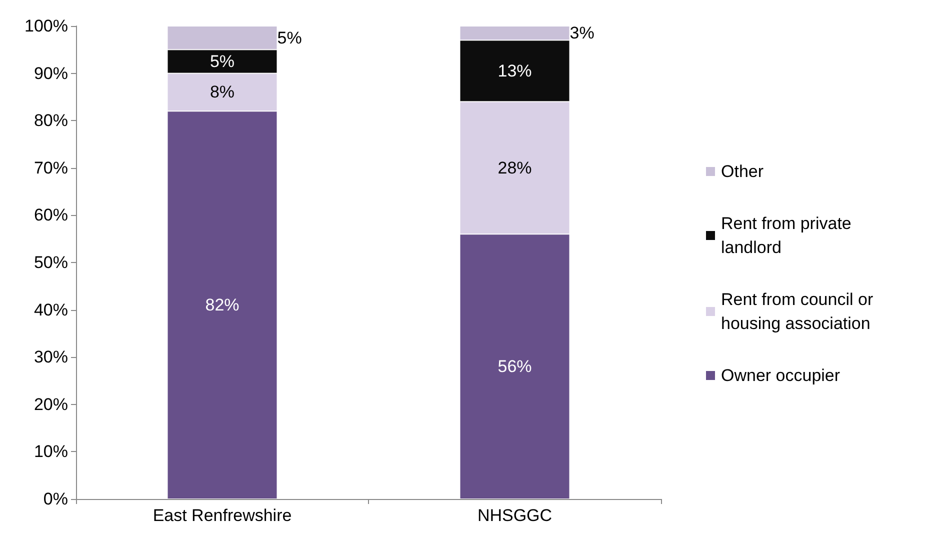  What do you see at coordinates (222, 515) in the screenshot?
I see `x-tick-label: East Renfrewshire` at bounding box center [222, 515].